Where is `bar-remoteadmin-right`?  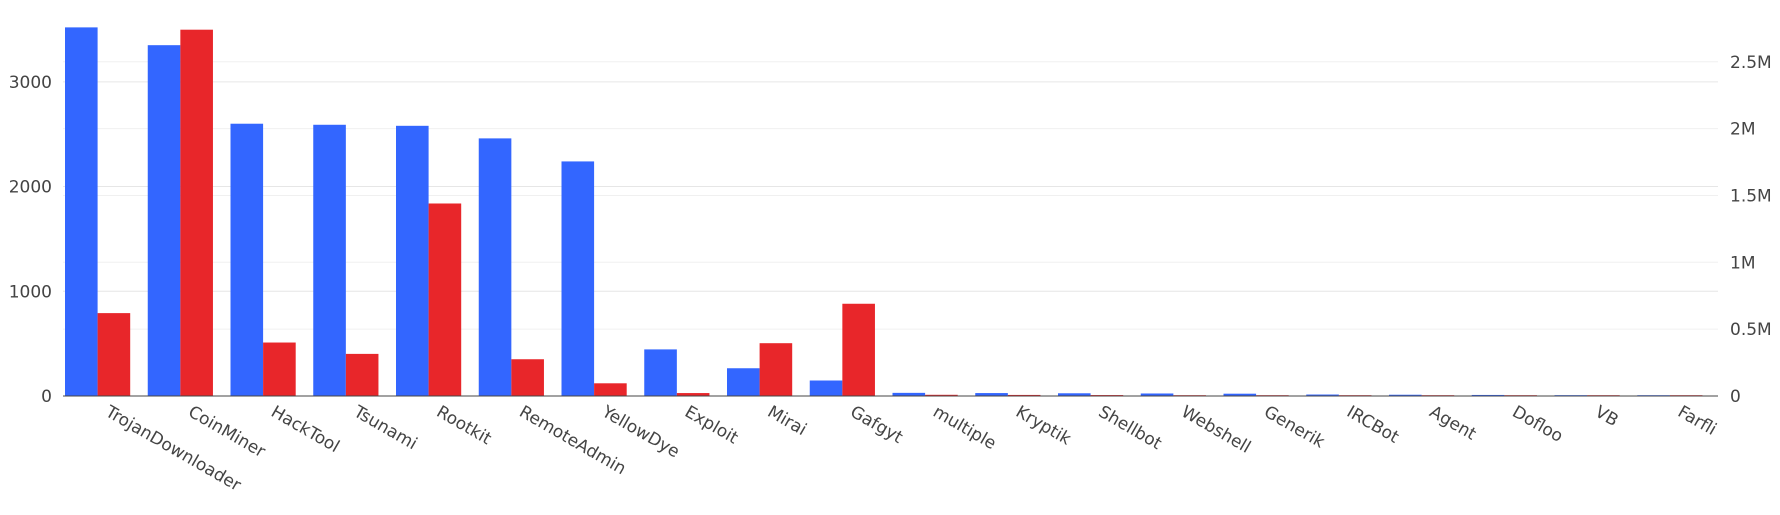 bar-remoteadmin-right is located at coordinates (527, 377).